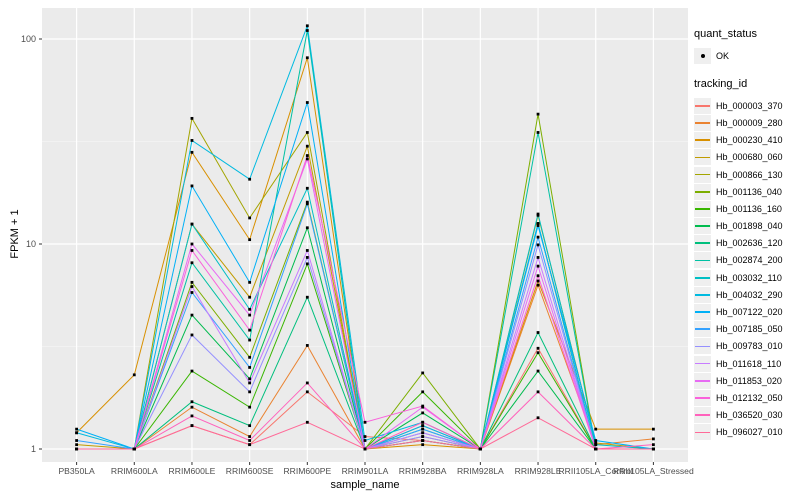 This screenshot has width=800, height=500. I want to click on legend-item-Hb_007185_050: Hb_007185_050, so click(746, 329).